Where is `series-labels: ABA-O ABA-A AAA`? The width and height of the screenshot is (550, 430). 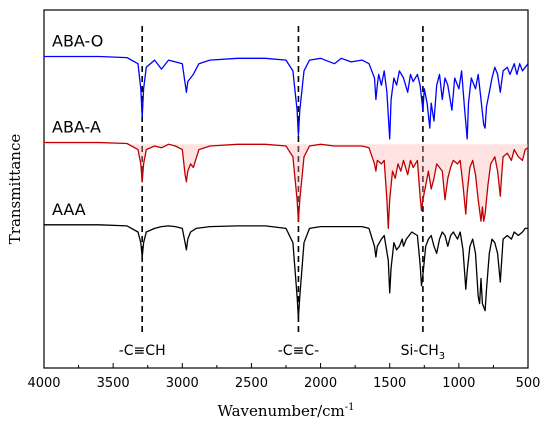
series-labels: ABA-O ABA-A AAA is located at coordinates (77, 125).